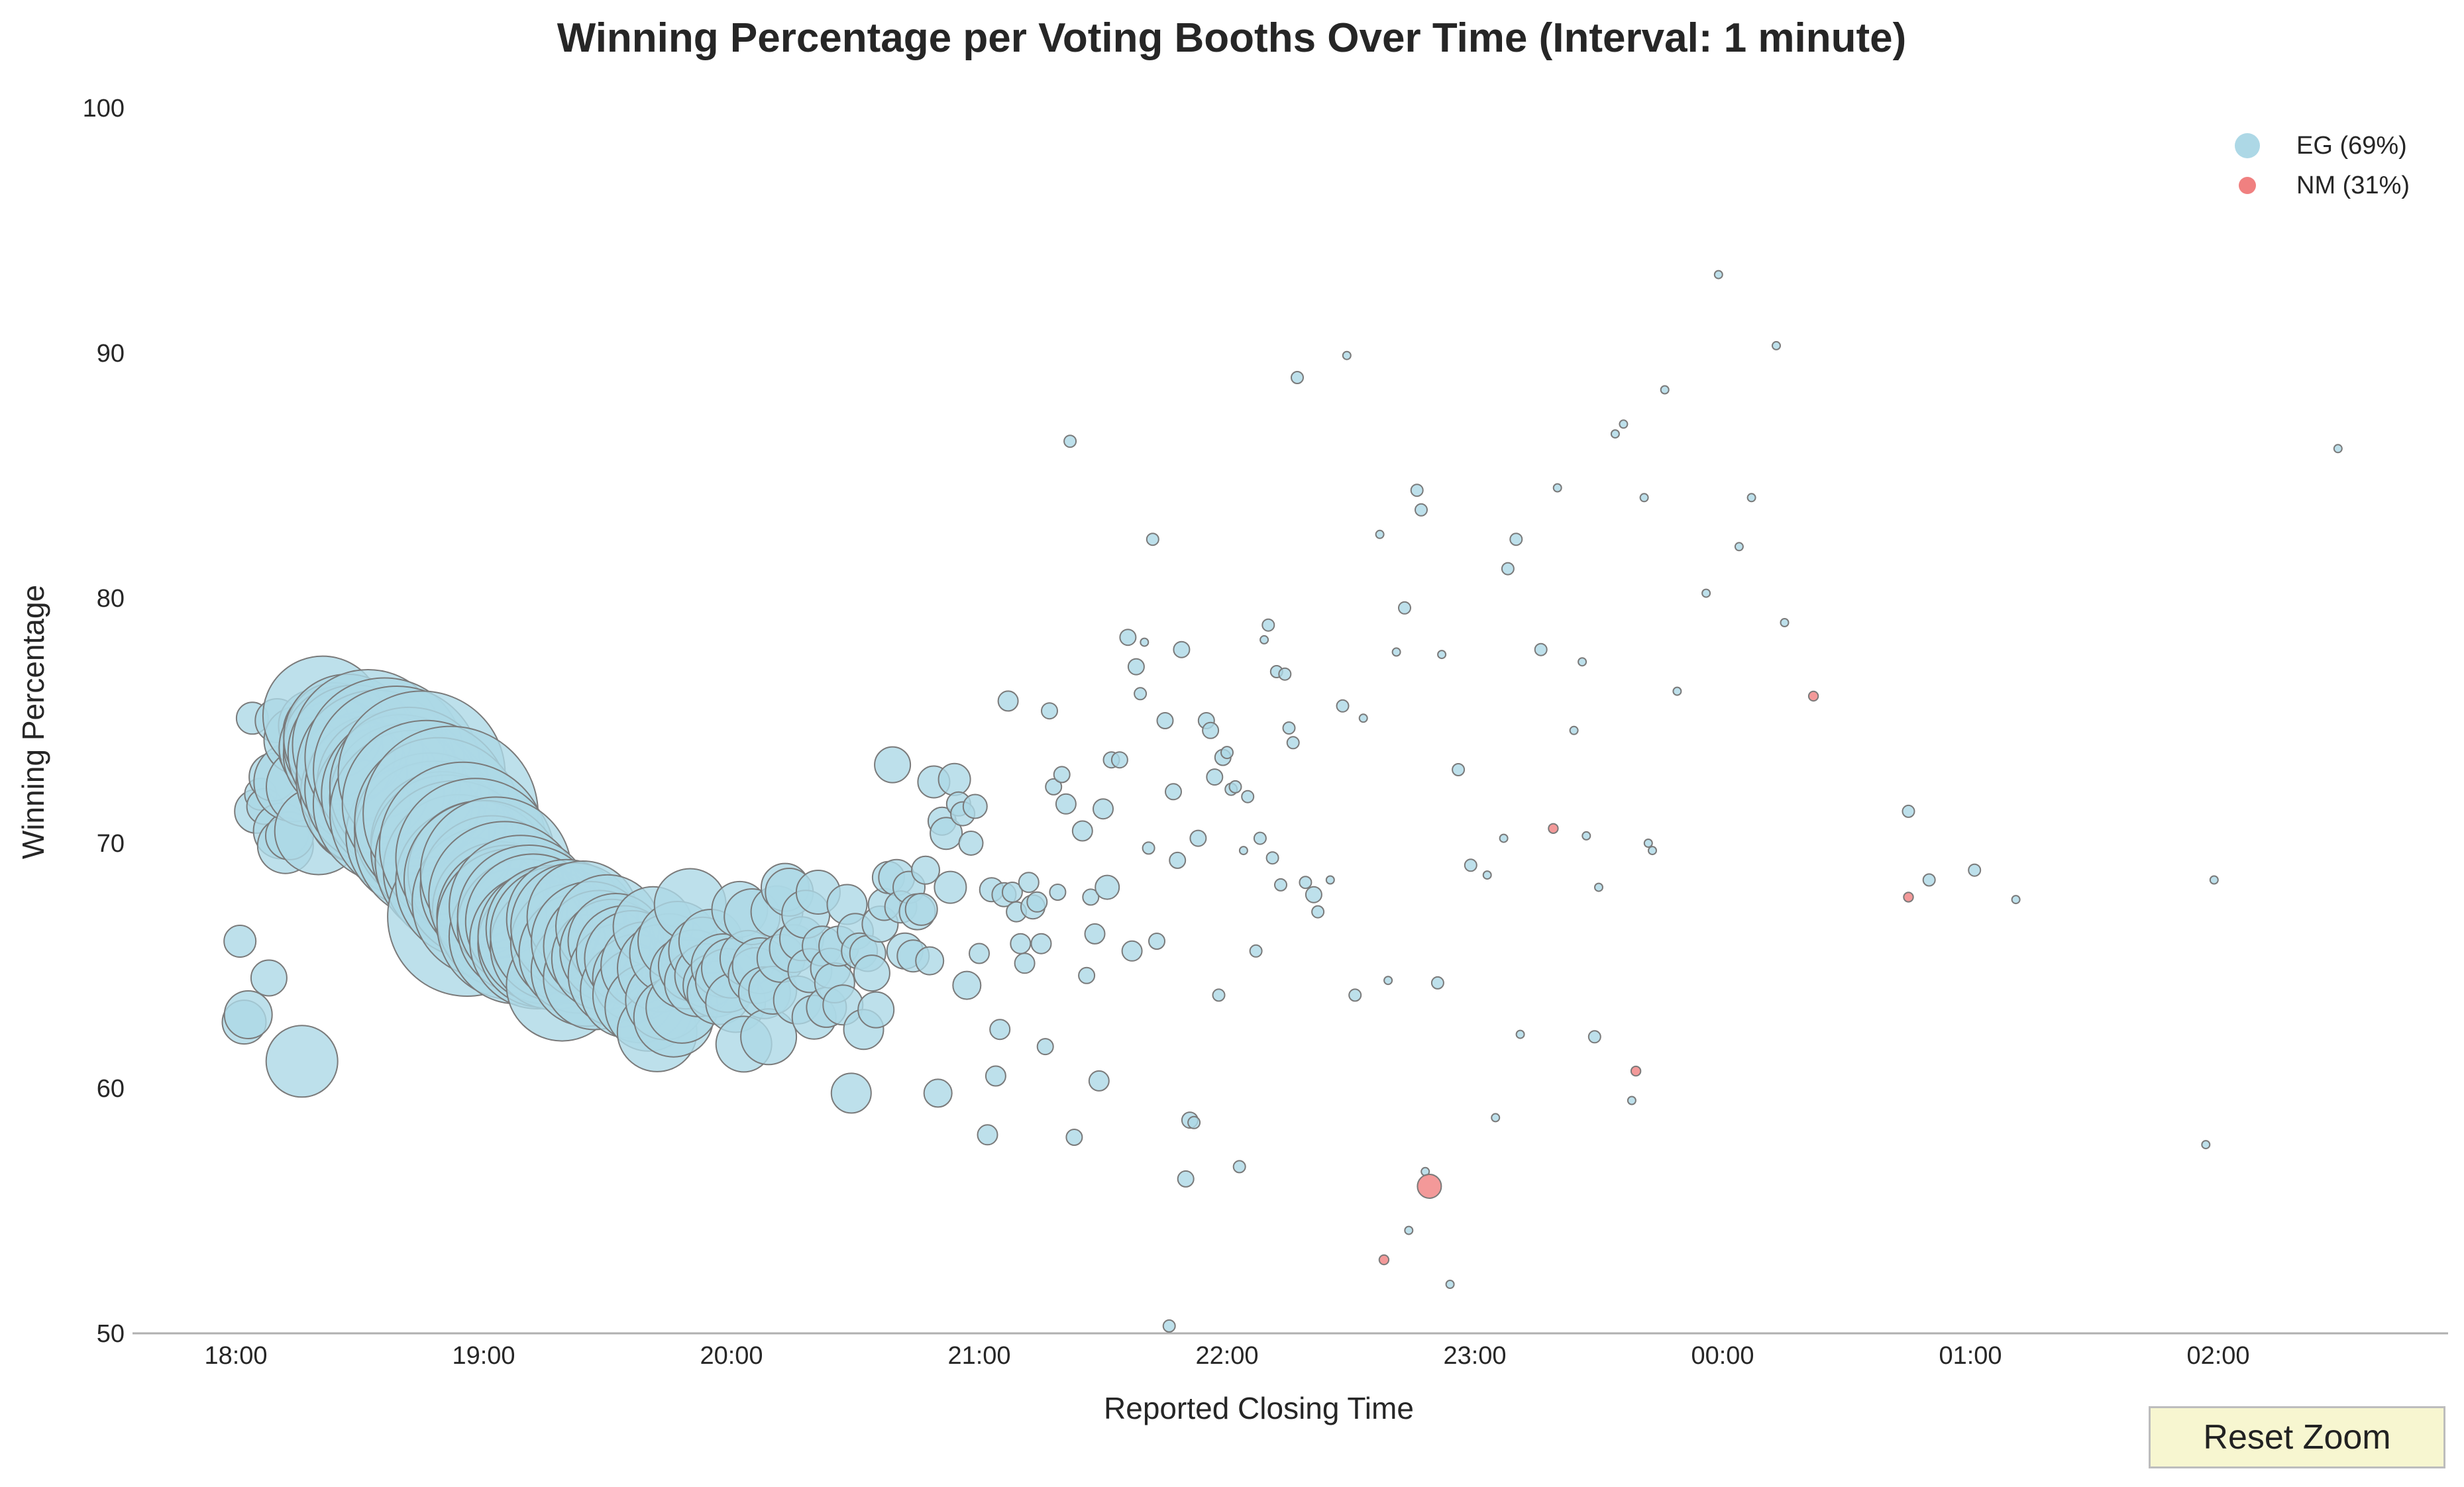  What do you see at coordinates (1259, 1408) in the screenshot?
I see `x-axis-label: Reported Closing Time` at bounding box center [1259, 1408].